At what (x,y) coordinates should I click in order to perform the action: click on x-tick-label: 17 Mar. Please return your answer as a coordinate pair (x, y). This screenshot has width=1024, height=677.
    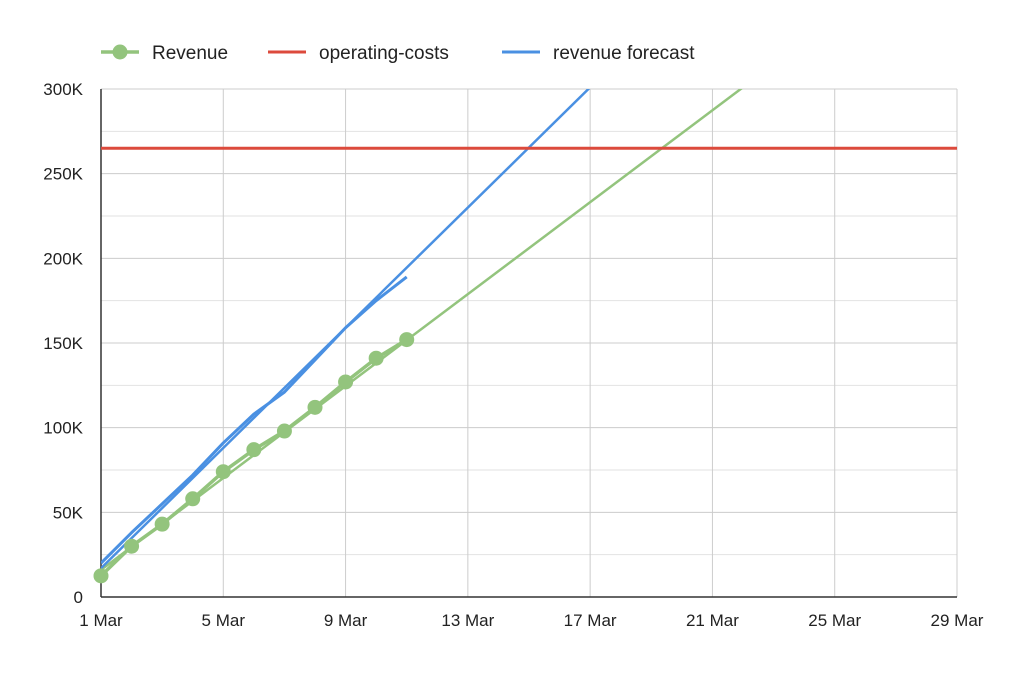
    Looking at the image, I should click on (590, 620).